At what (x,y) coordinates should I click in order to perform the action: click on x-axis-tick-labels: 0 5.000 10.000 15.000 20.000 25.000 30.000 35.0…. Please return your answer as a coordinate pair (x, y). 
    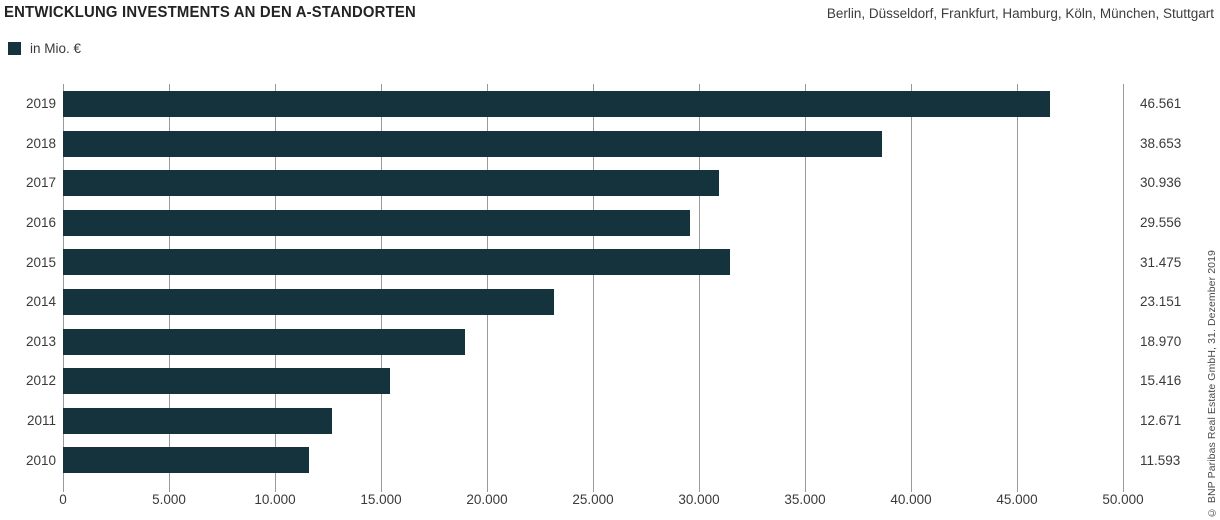
    Looking at the image, I should click on (601, 502).